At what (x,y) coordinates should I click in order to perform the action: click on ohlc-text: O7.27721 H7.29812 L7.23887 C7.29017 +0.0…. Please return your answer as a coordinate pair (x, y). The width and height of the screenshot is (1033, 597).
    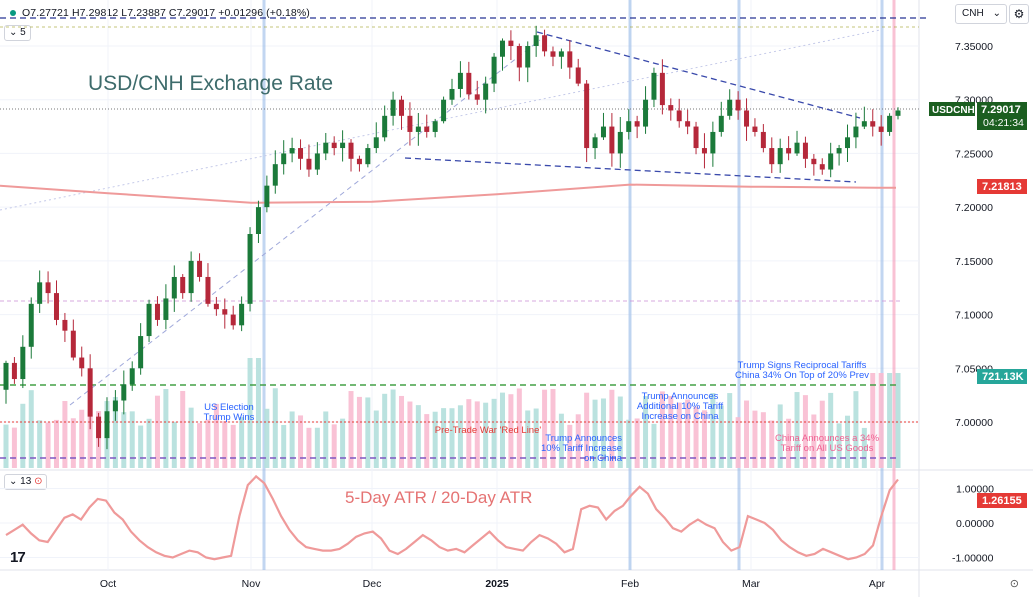
    Looking at the image, I should click on (166, 13).